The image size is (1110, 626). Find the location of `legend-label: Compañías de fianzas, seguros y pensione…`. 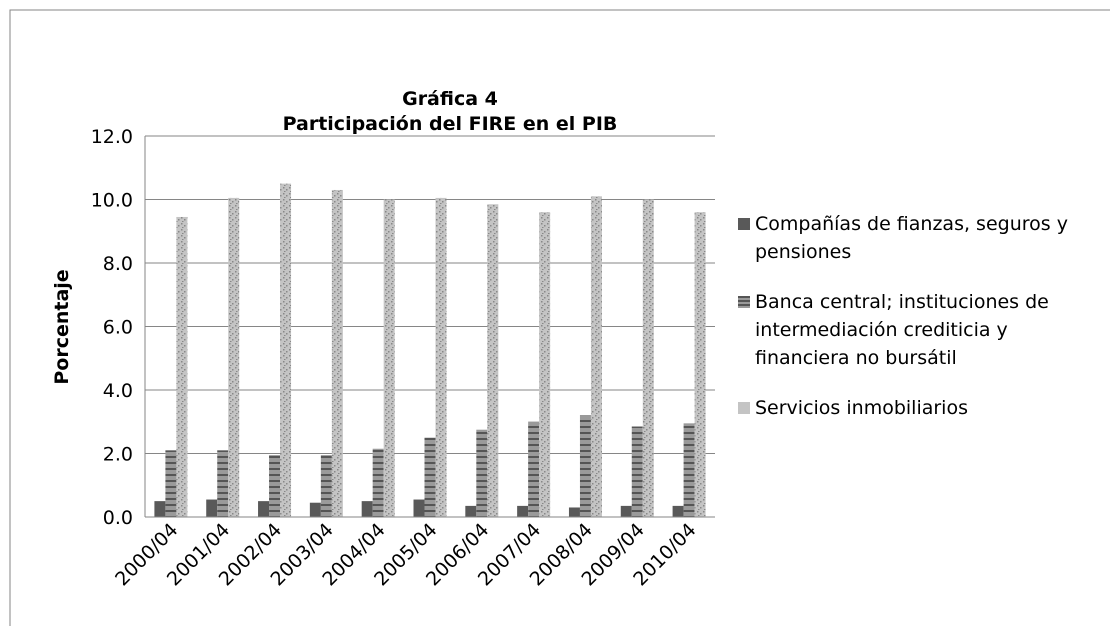

legend-label: Compañías de fianzas, seguros y pensione… is located at coordinates (911, 238).